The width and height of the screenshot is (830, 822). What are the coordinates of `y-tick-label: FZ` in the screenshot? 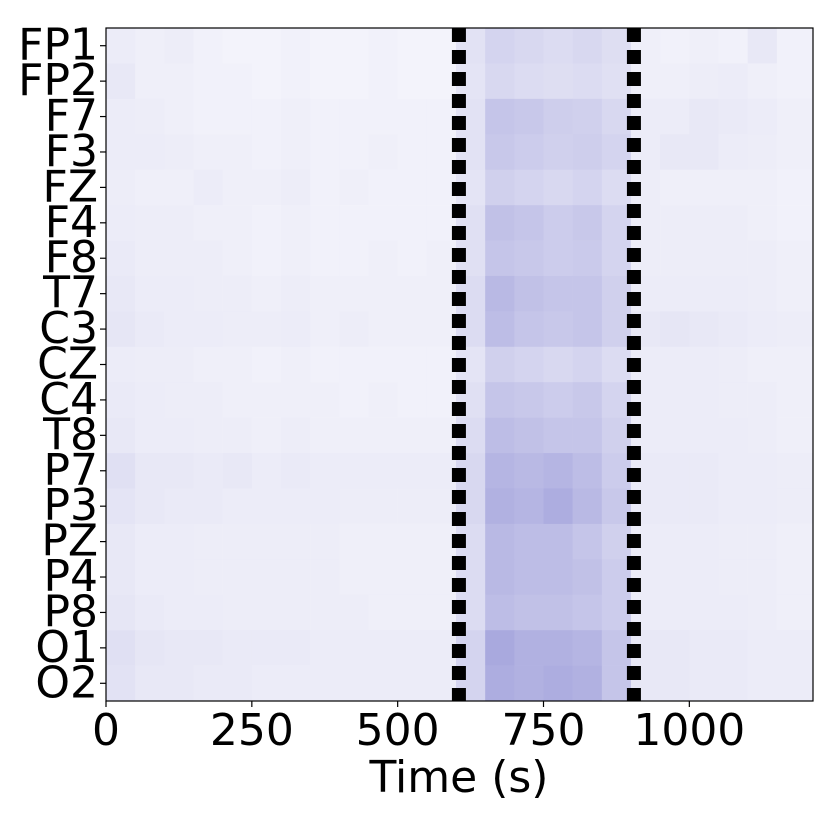 It's located at (70, 186).